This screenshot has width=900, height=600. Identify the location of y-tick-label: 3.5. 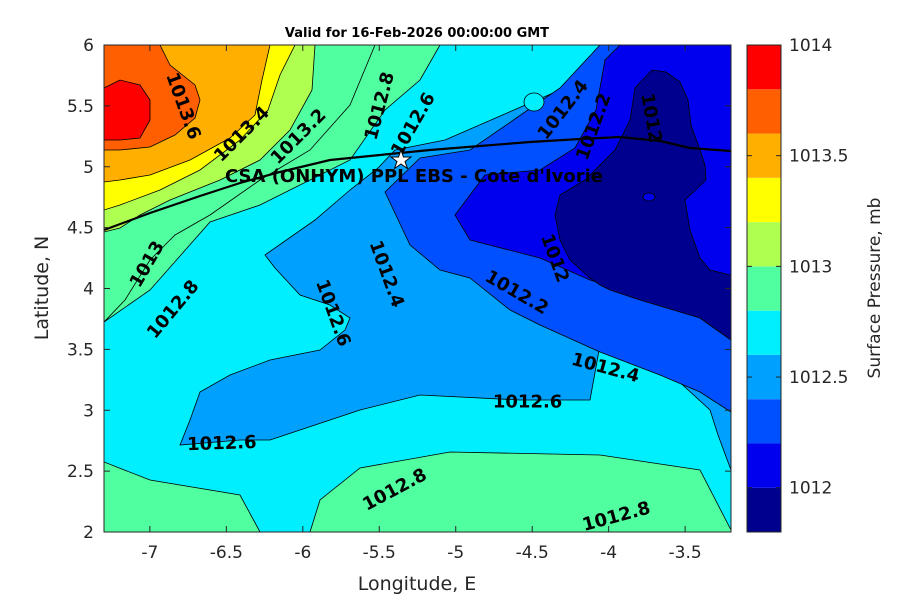
(80, 350).